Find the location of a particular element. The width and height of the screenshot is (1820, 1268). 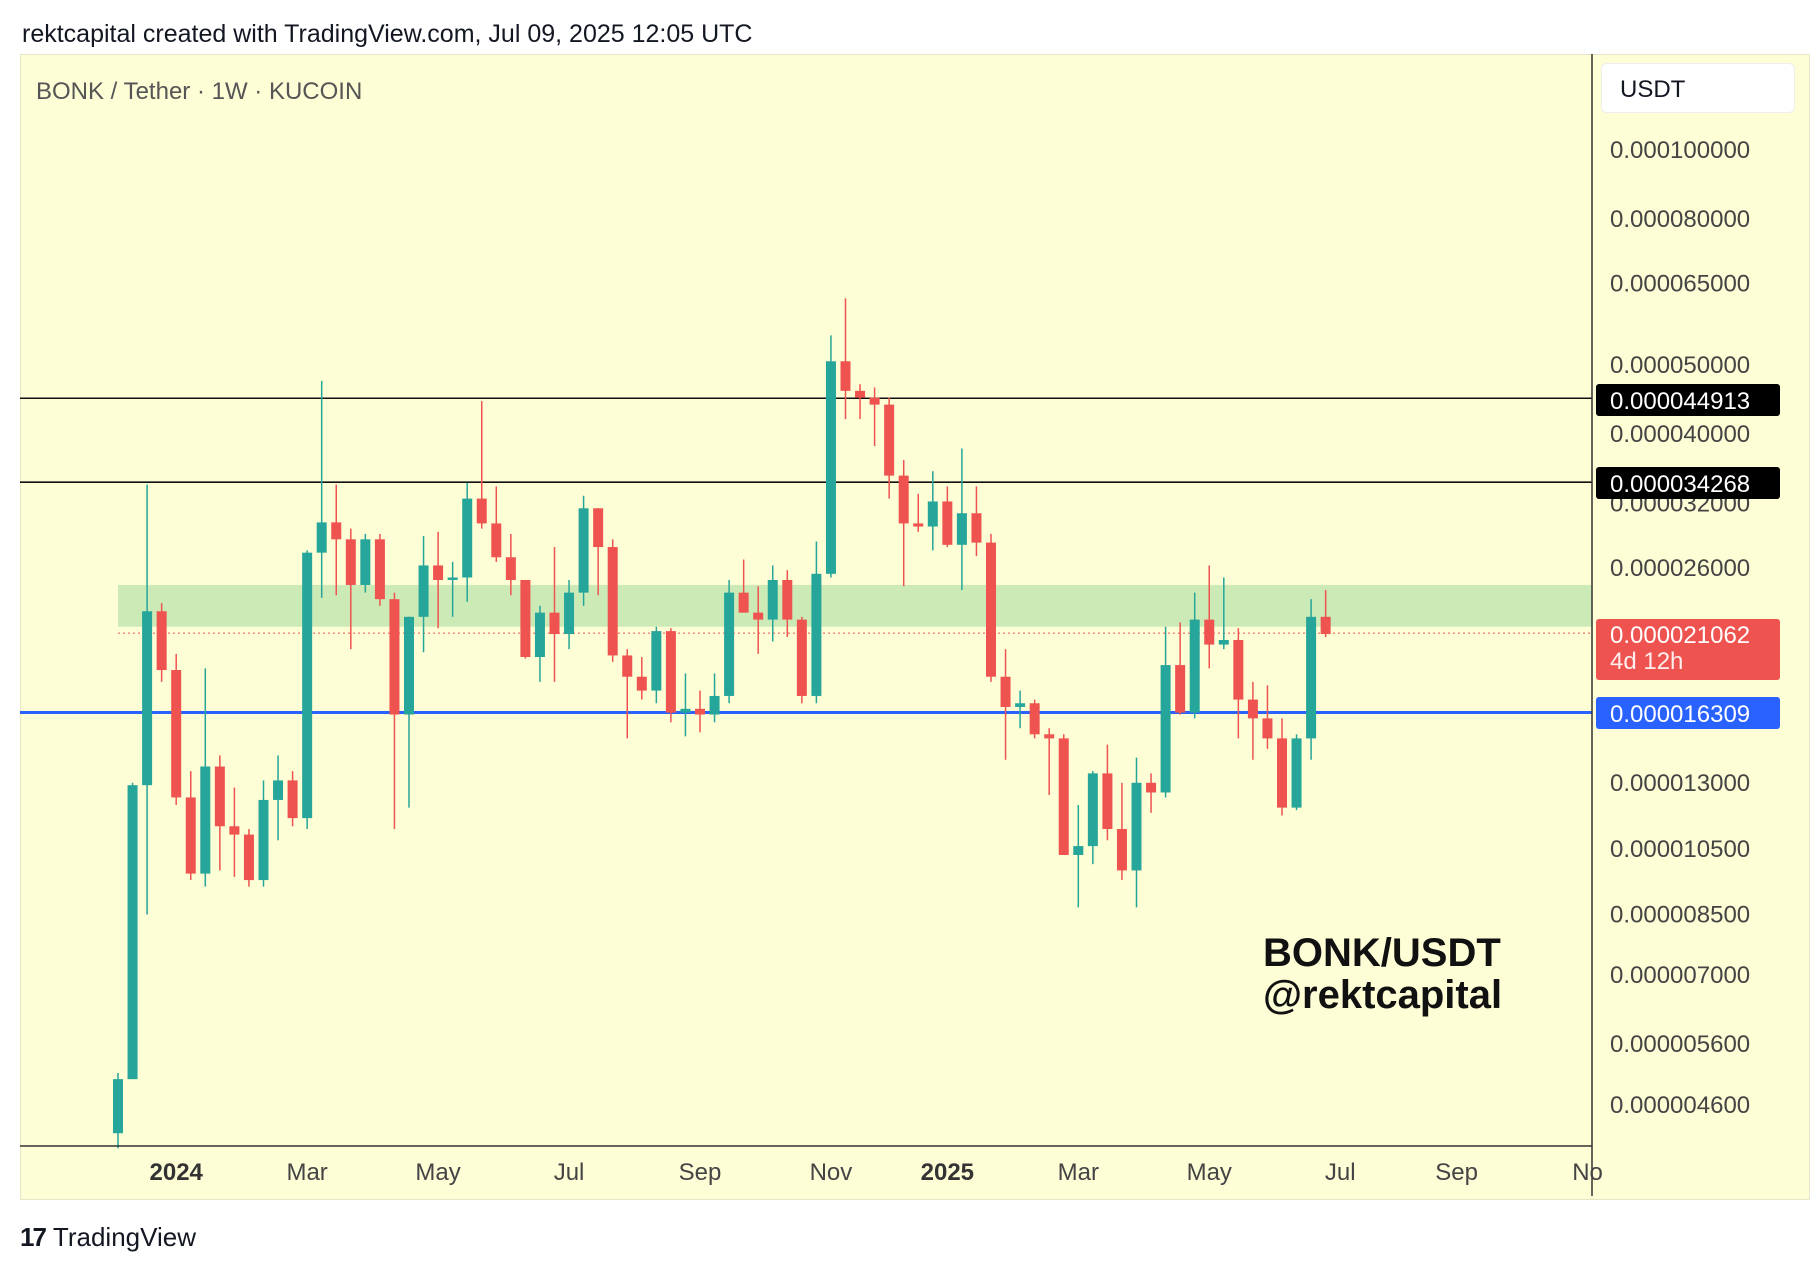

candle-countdown: 4d 12h is located at coordinates (1647, 661).